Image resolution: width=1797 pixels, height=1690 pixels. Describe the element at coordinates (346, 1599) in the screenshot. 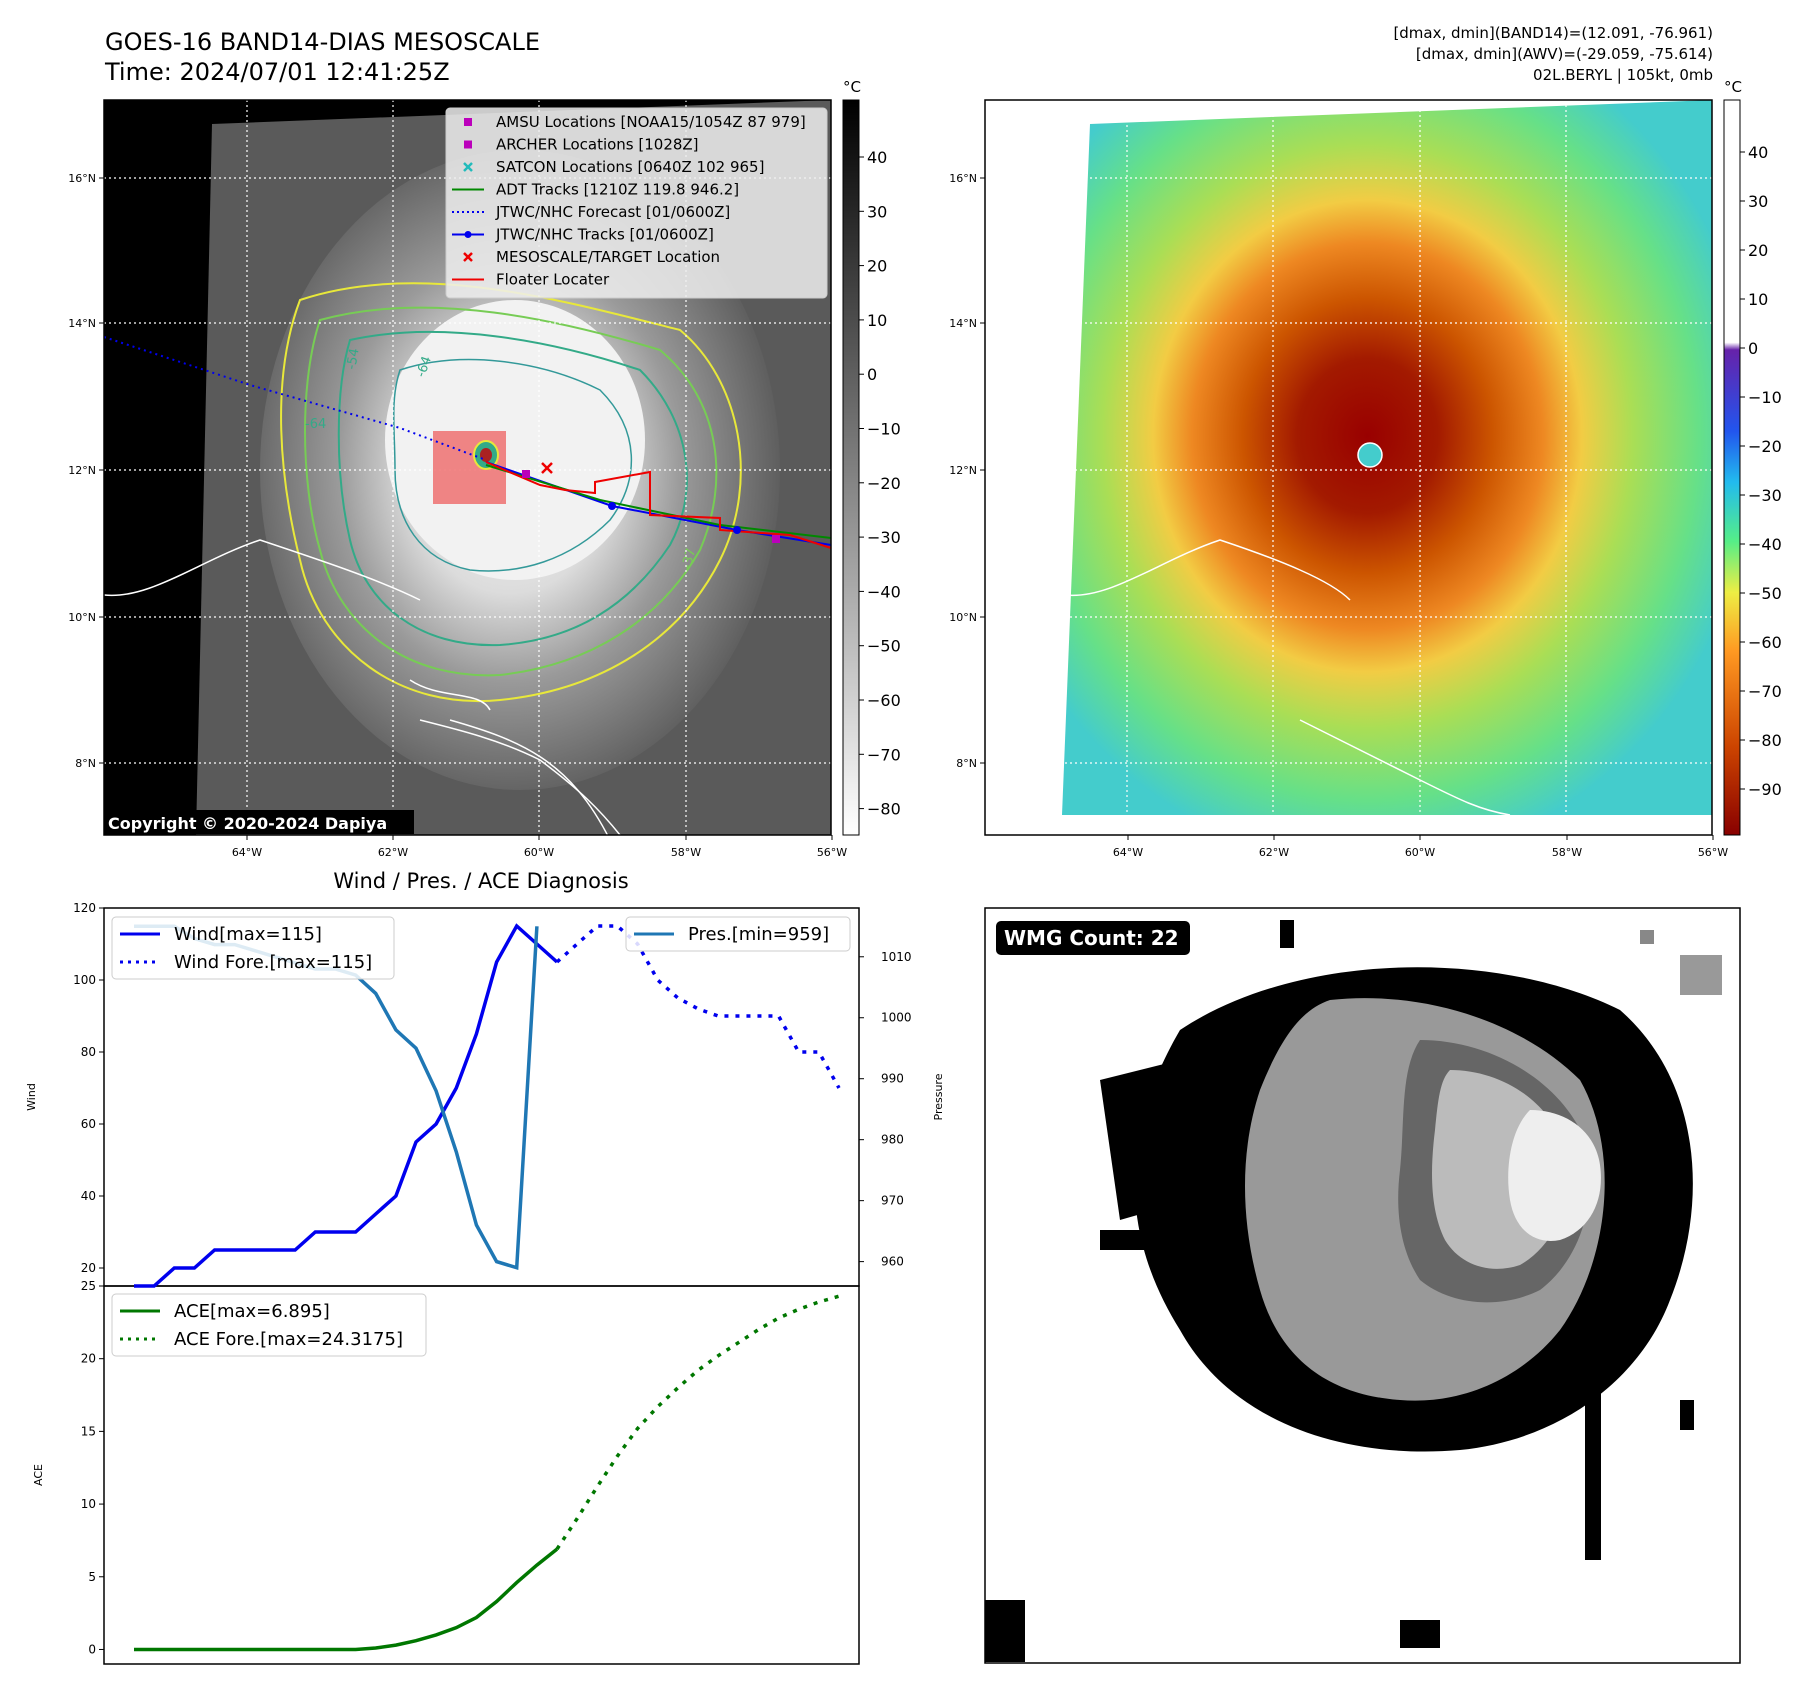

I see `series-line` at that location.